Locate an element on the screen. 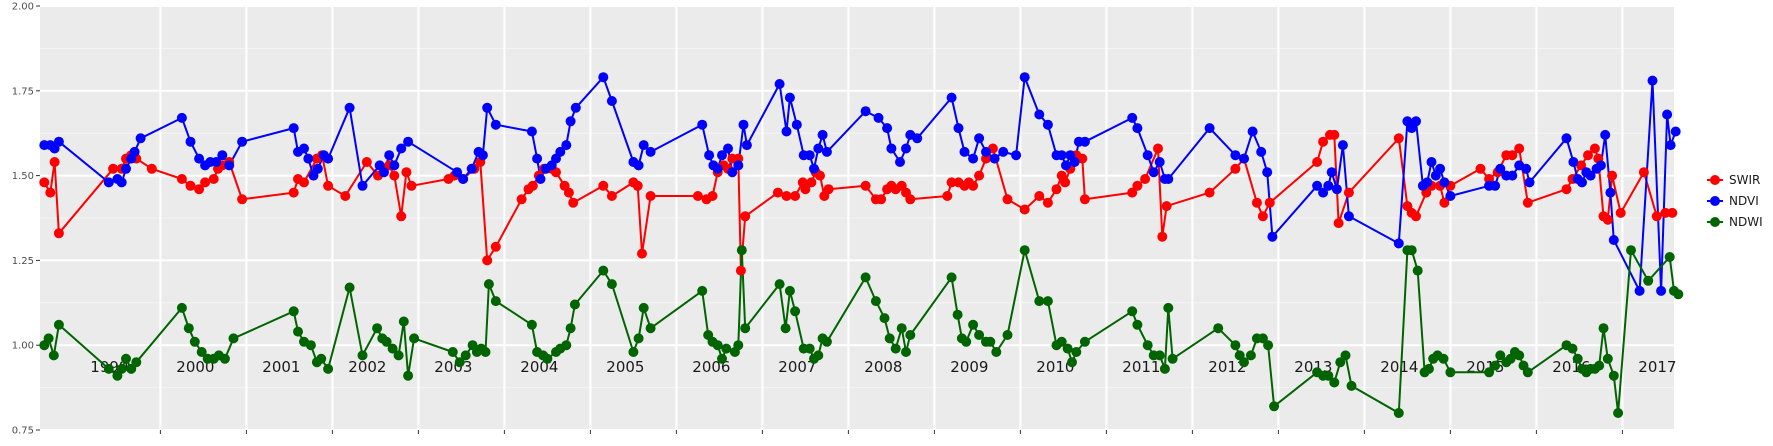 This screenshot has width=1773, height=446. year-label: 2001 is located at coordinates (281, 367).